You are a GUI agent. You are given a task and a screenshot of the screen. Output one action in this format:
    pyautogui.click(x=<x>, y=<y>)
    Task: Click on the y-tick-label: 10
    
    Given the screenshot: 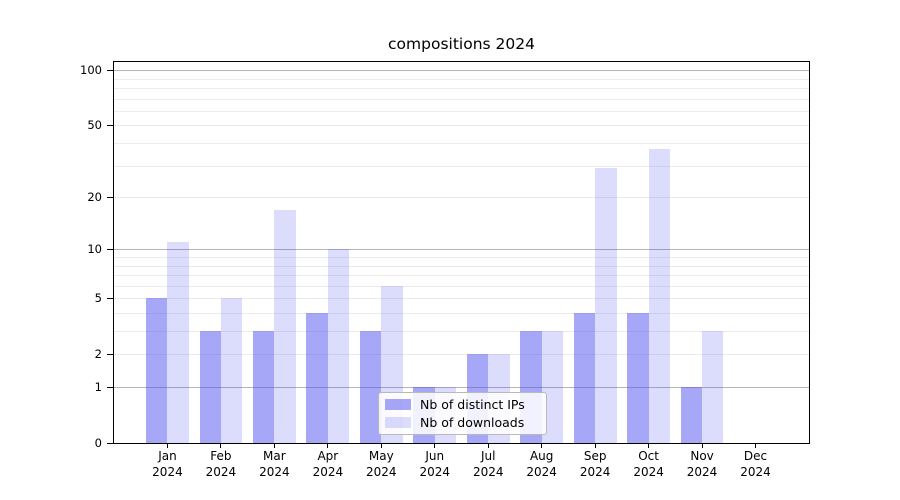 What is the action you would take?
    pyautogui.click(x=94, y=249)
    